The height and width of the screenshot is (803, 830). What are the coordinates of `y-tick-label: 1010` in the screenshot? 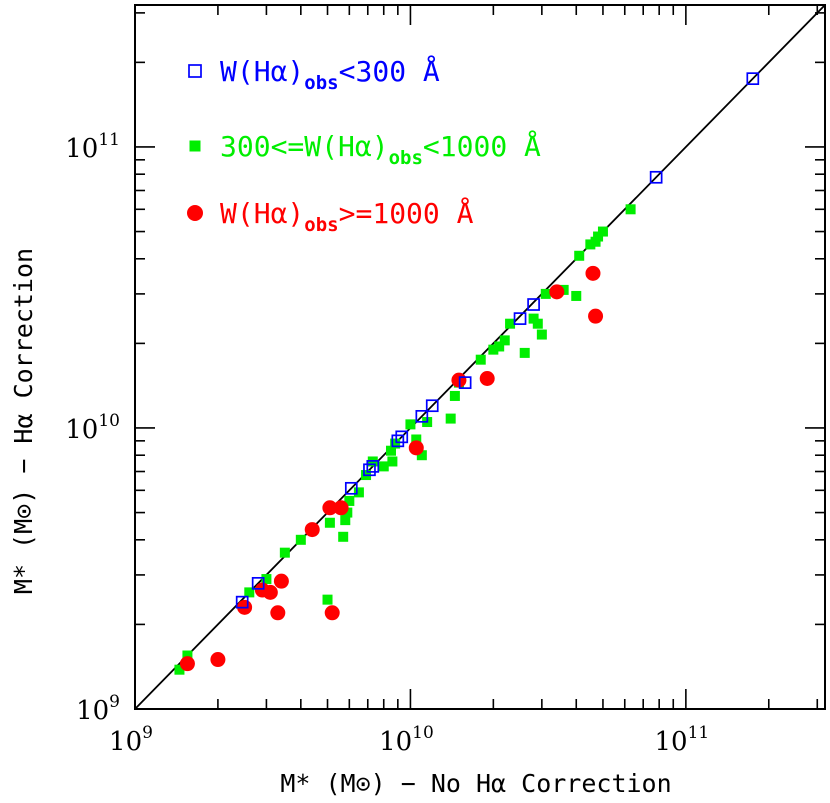 It's located at (92, 428).